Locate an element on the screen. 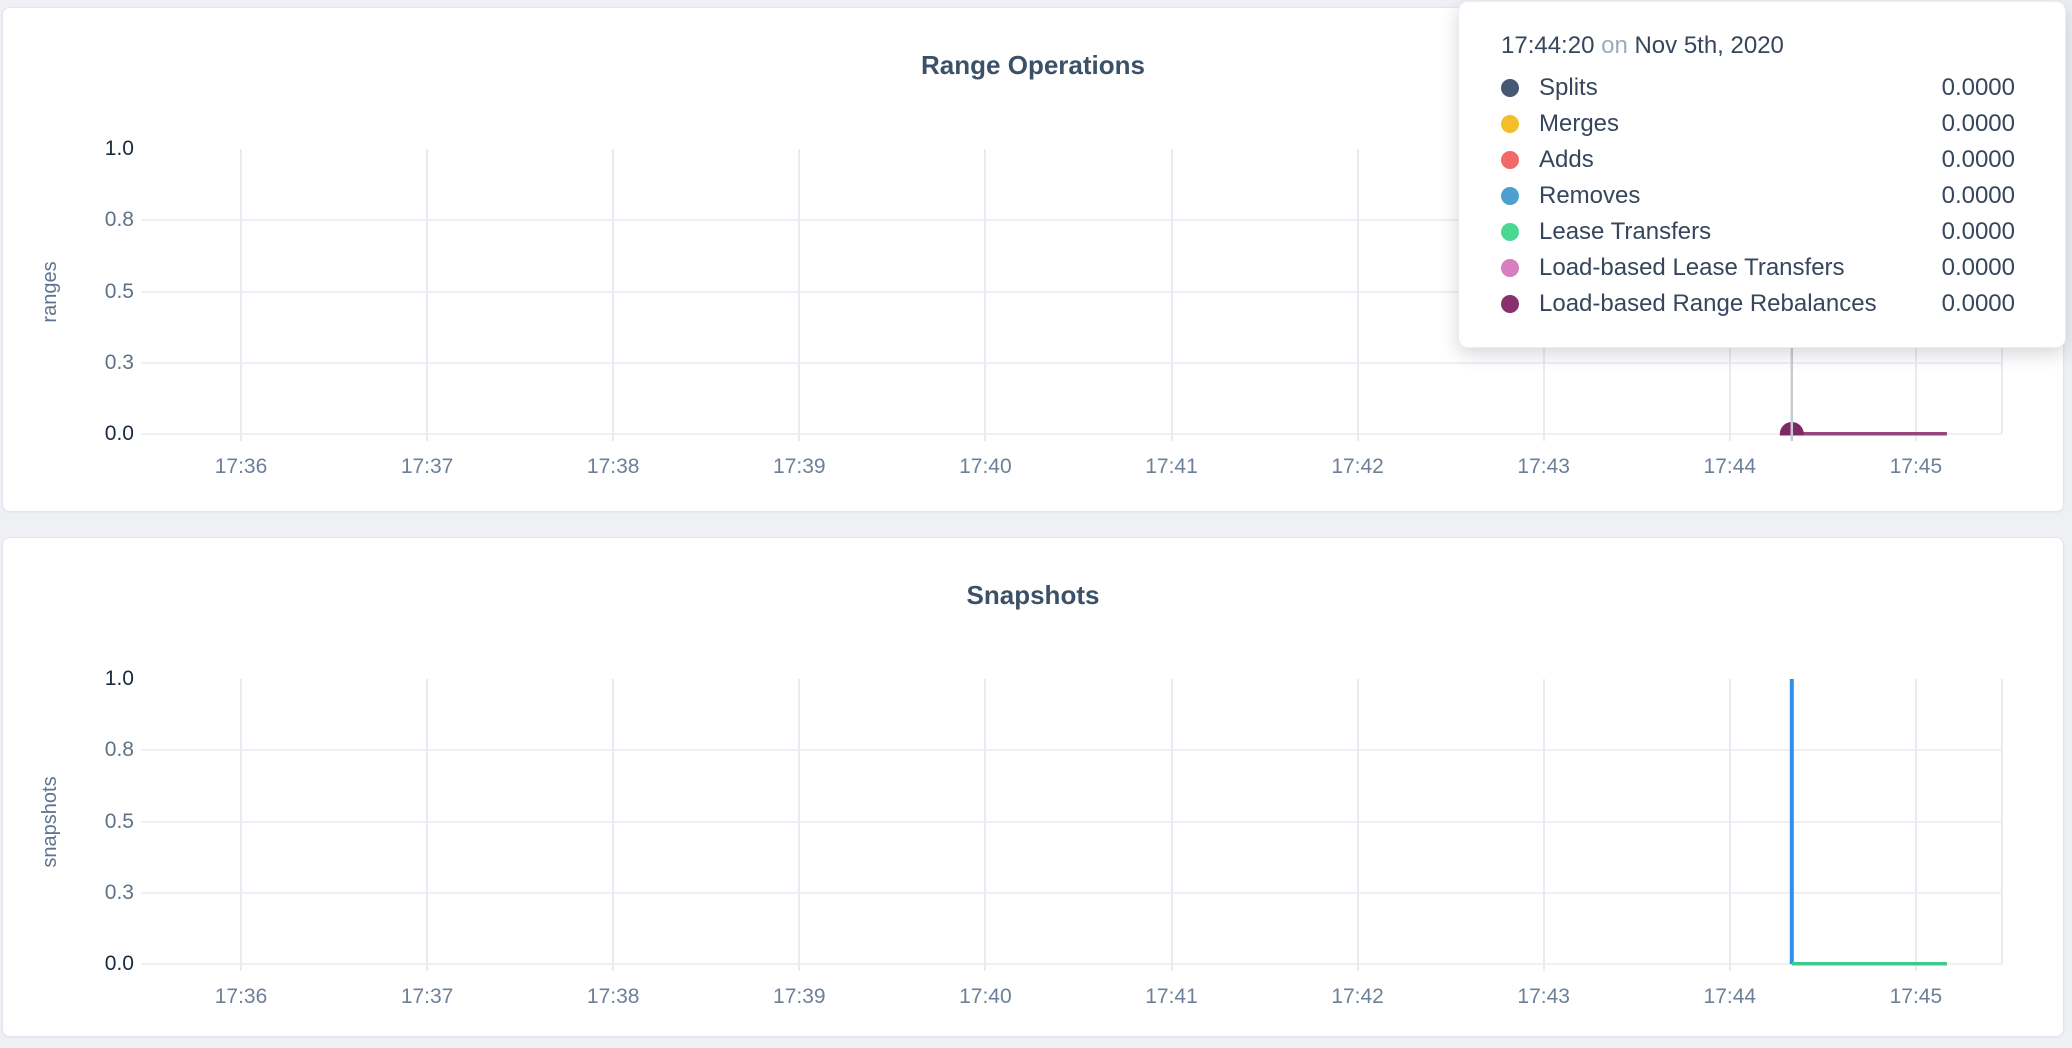 The width and height of the screenshot is (2072, 1048). tooltip-date: Nov 5th, 2020 is located at coordinates (1709, 45).